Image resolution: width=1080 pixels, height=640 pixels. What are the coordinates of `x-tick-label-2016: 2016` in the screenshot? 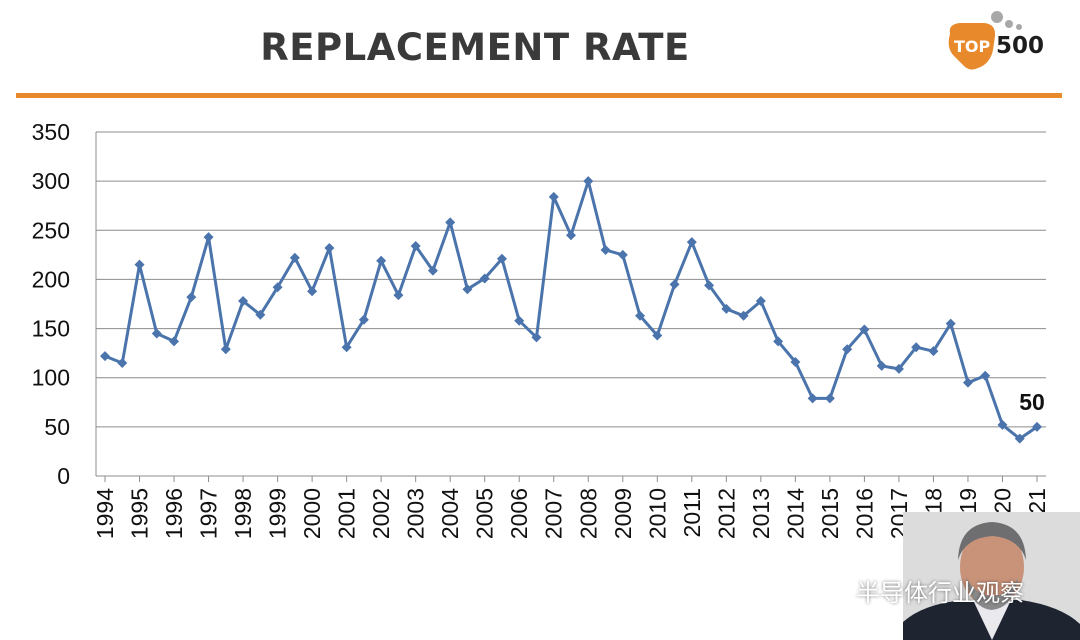 It's located at (864, 513).